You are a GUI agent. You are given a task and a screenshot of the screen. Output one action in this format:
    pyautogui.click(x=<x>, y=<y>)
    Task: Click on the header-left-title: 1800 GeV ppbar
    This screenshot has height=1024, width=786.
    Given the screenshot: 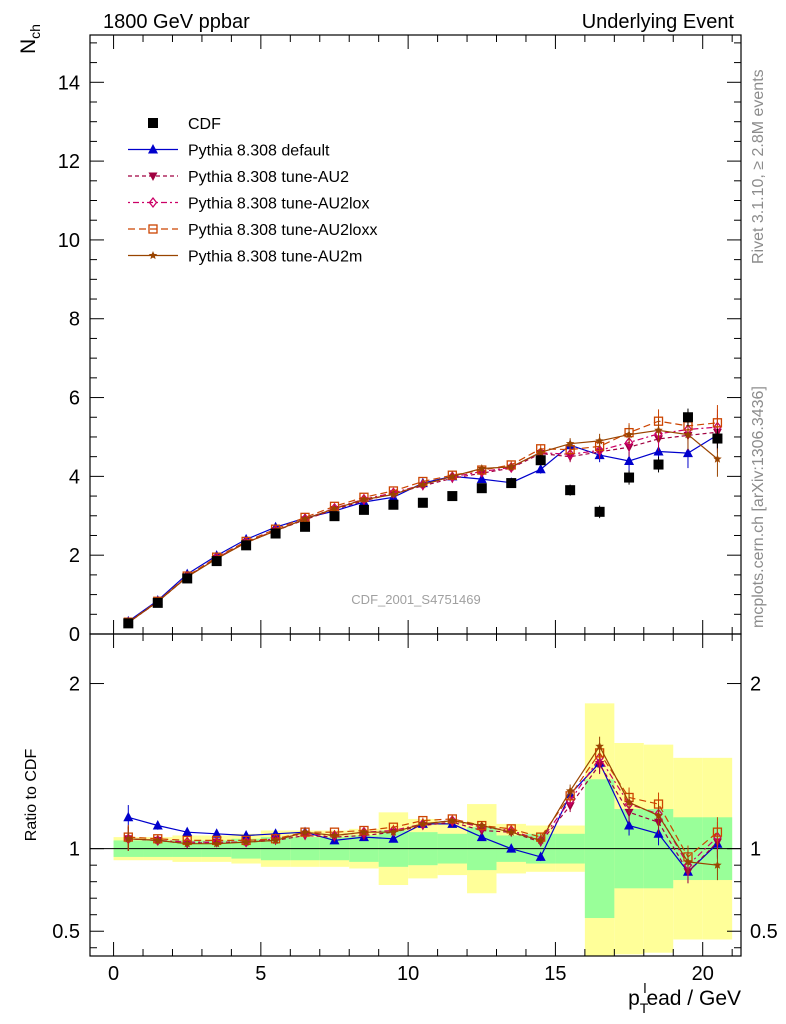 What is the action you would take?
    pyautogui.click(x=176, y=22)
    